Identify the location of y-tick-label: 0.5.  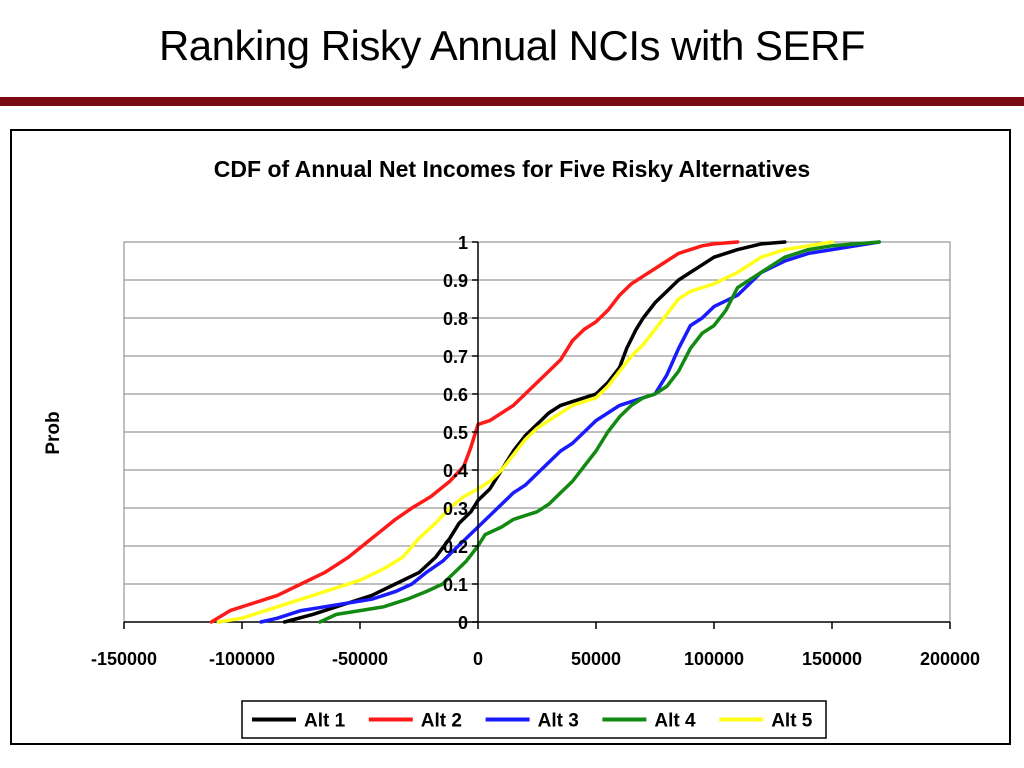
(455, 433).